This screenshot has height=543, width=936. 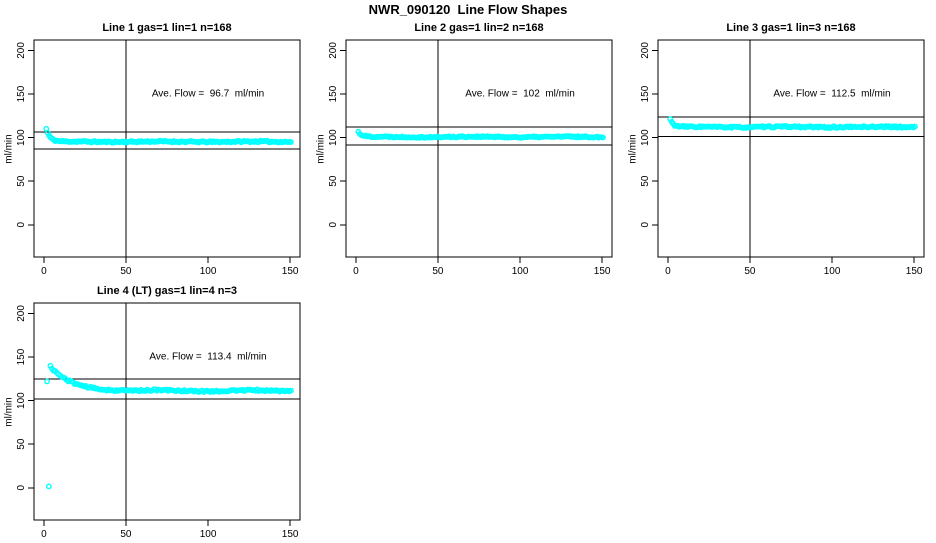 I want to click on panel-title: Line 1 gas=1 lin=1 n=168, so click(x=167, y=28).